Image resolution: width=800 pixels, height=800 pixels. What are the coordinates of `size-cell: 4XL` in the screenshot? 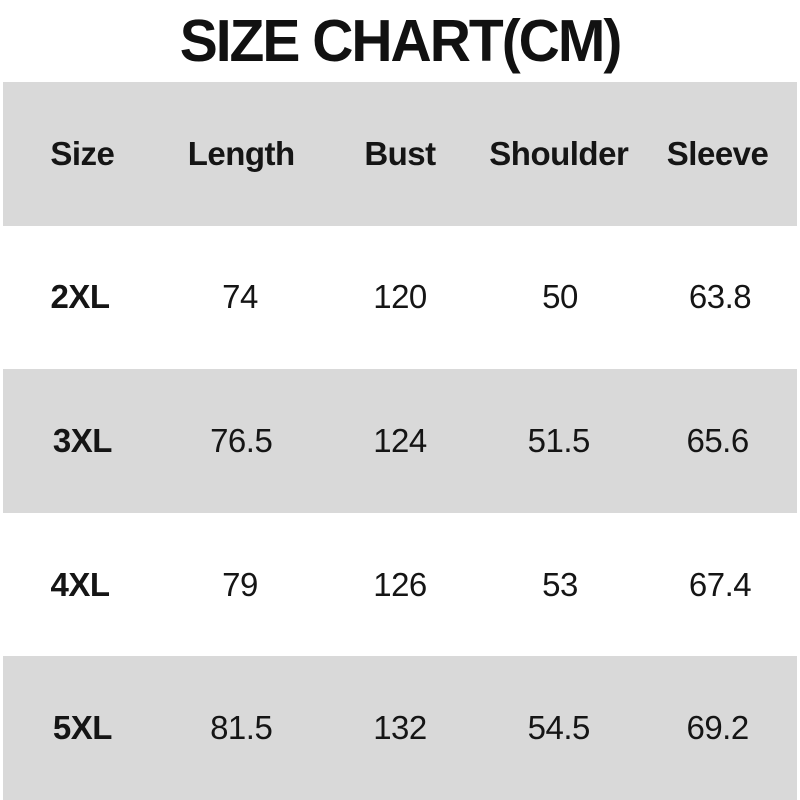 It's located at (80, 584).